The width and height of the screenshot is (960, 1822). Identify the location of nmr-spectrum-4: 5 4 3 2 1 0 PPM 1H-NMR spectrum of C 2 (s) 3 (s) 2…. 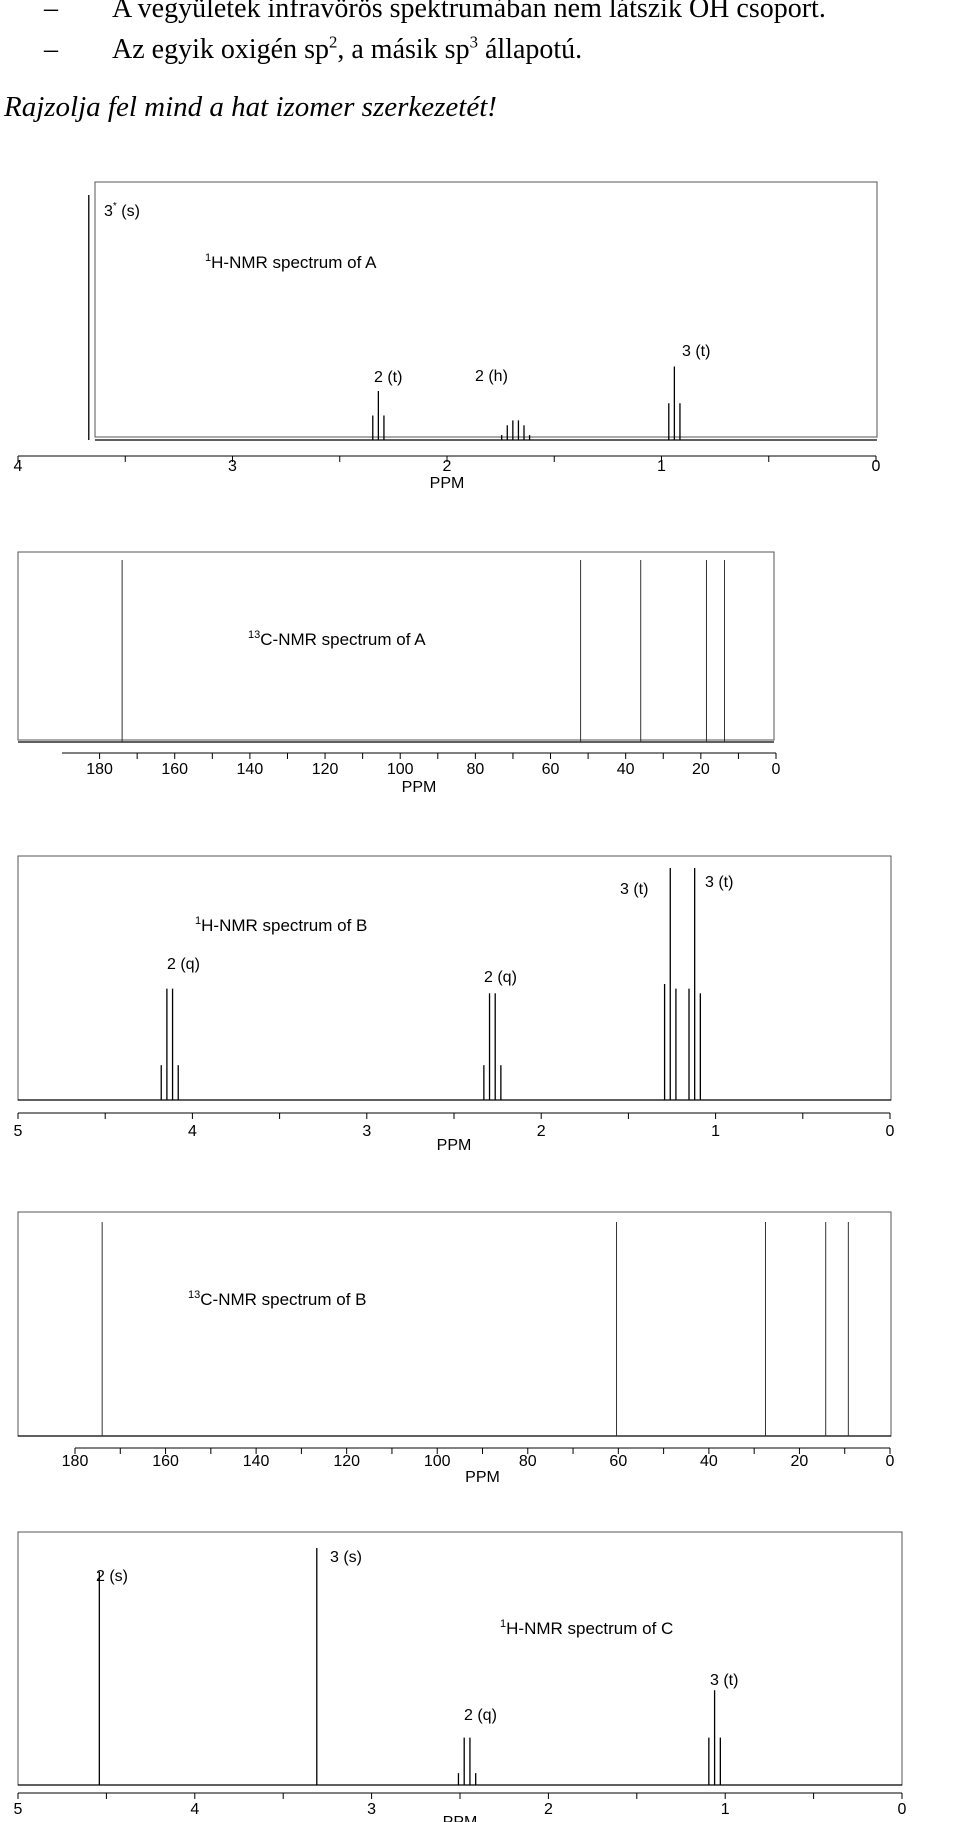
(460, 1676).